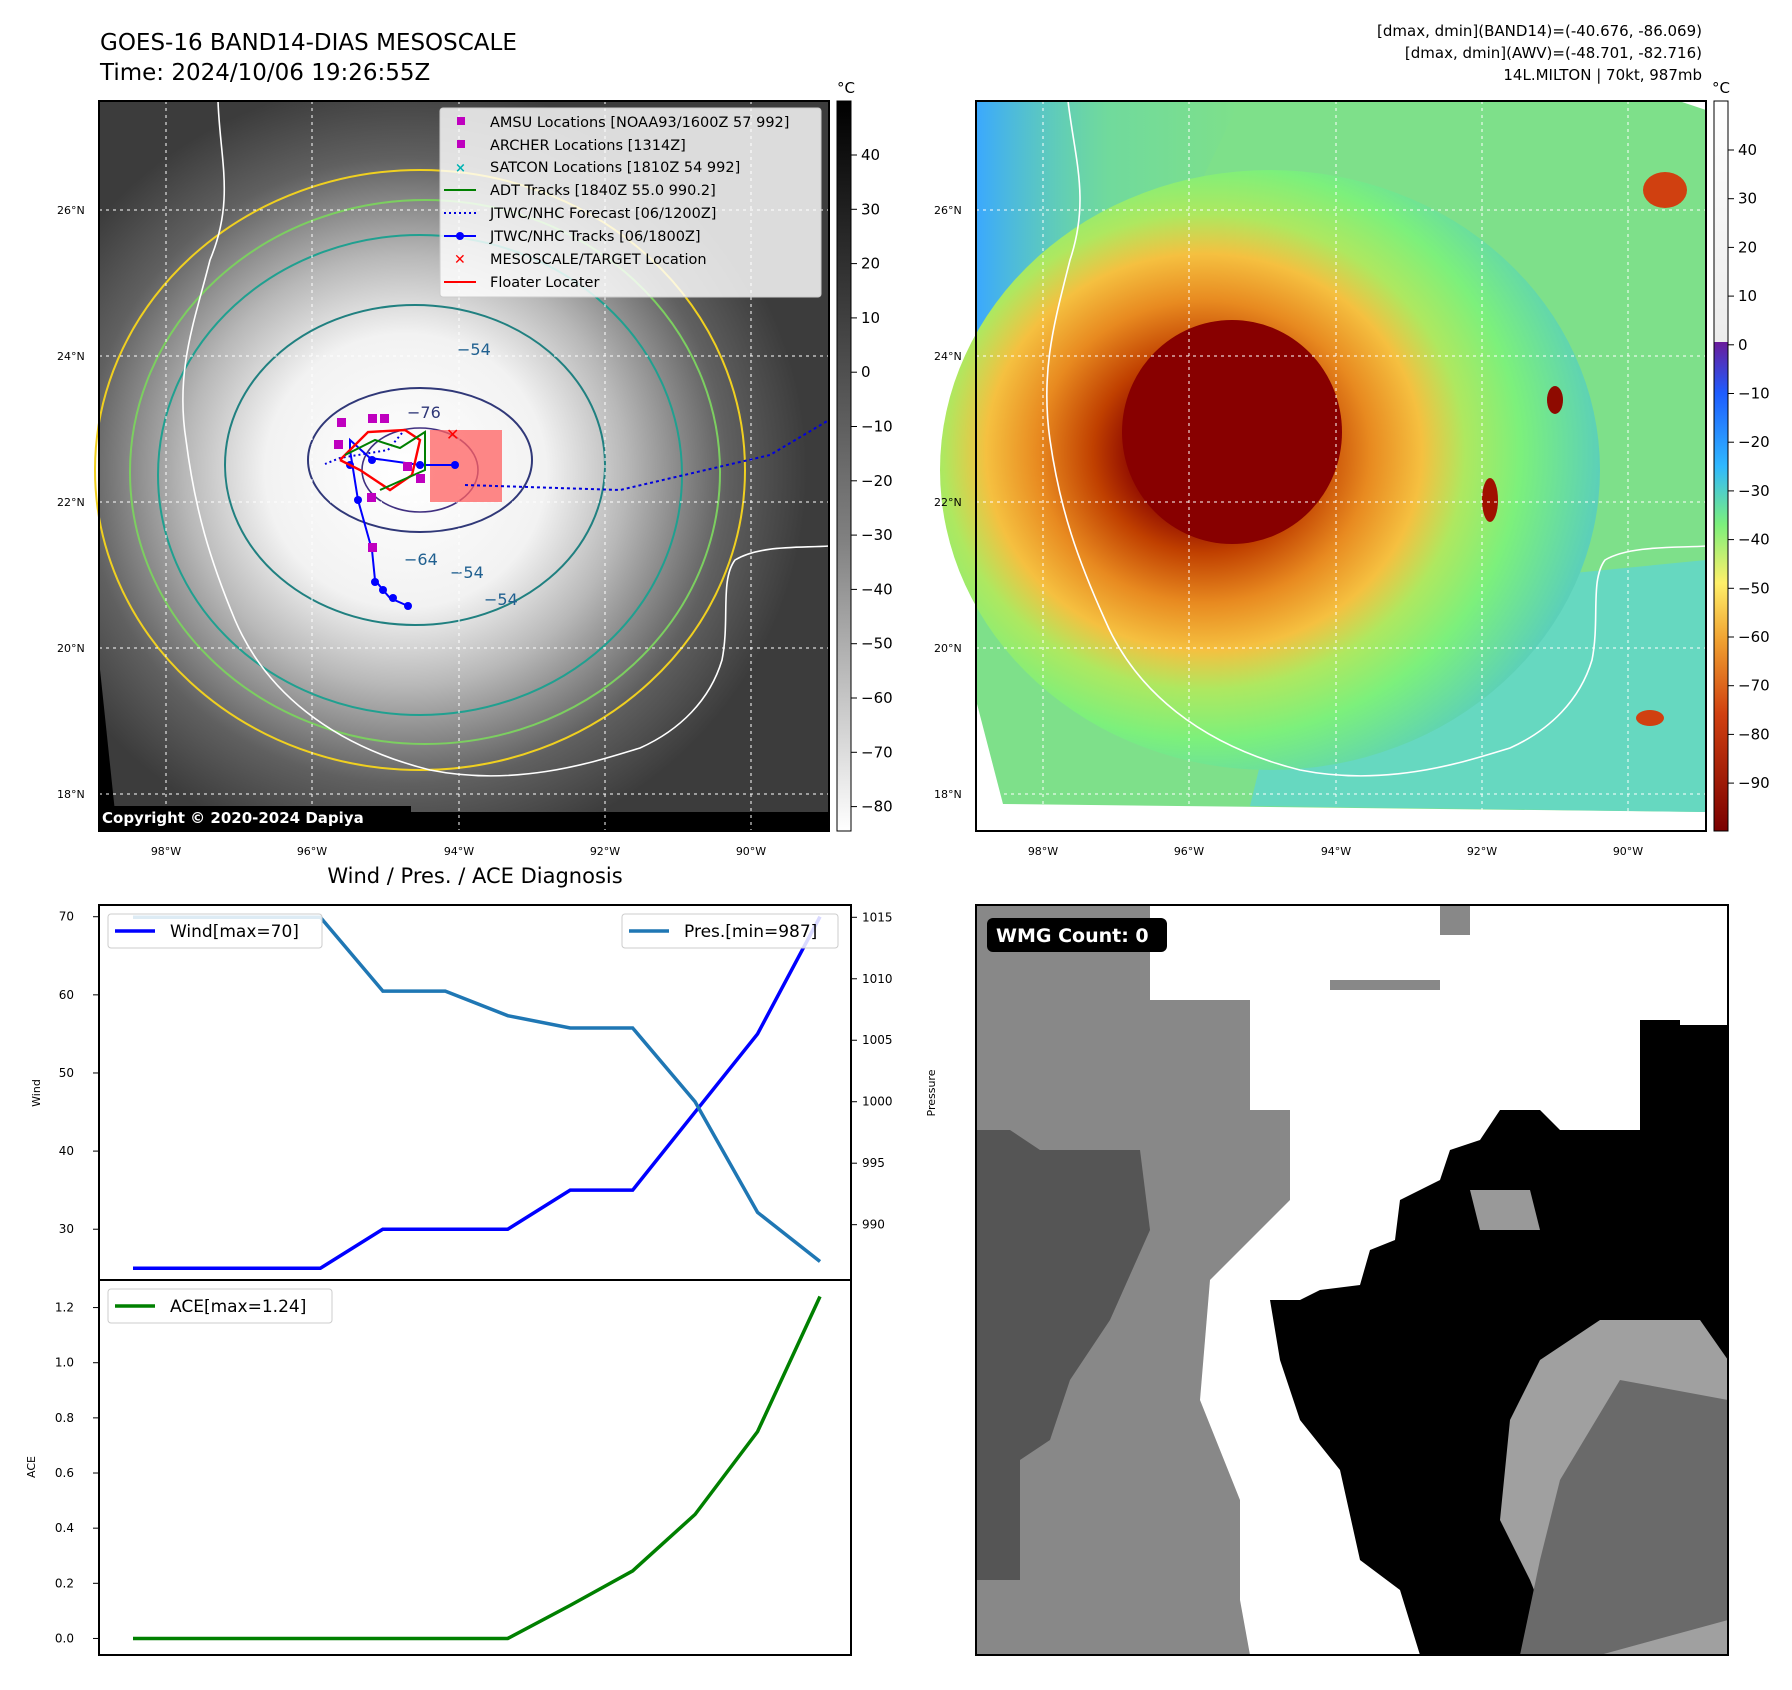 The height and width of the screenshot is (1690, 1792). I want to click on right-cb-tick-label: −60, so click(1754, 637).